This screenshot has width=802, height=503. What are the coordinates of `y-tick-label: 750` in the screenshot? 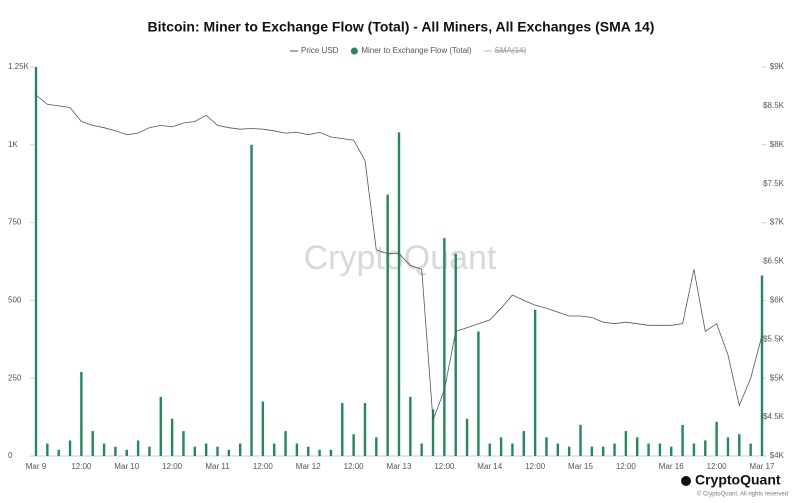 It's located at (15, 222).